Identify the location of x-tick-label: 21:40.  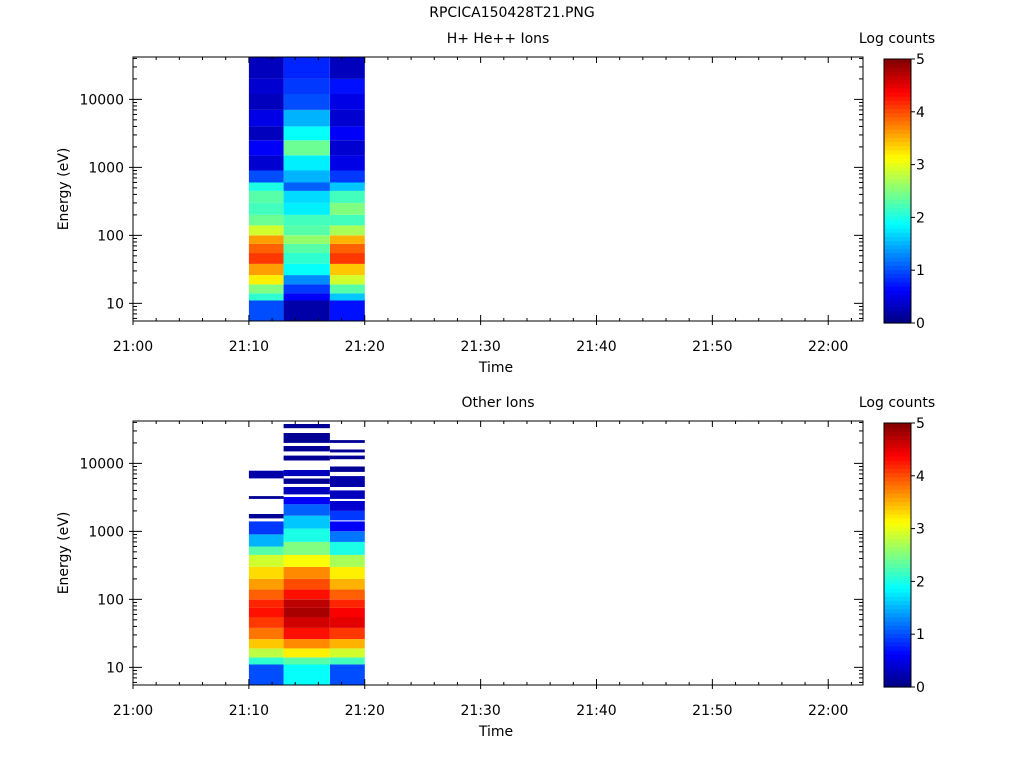
(596, 711).